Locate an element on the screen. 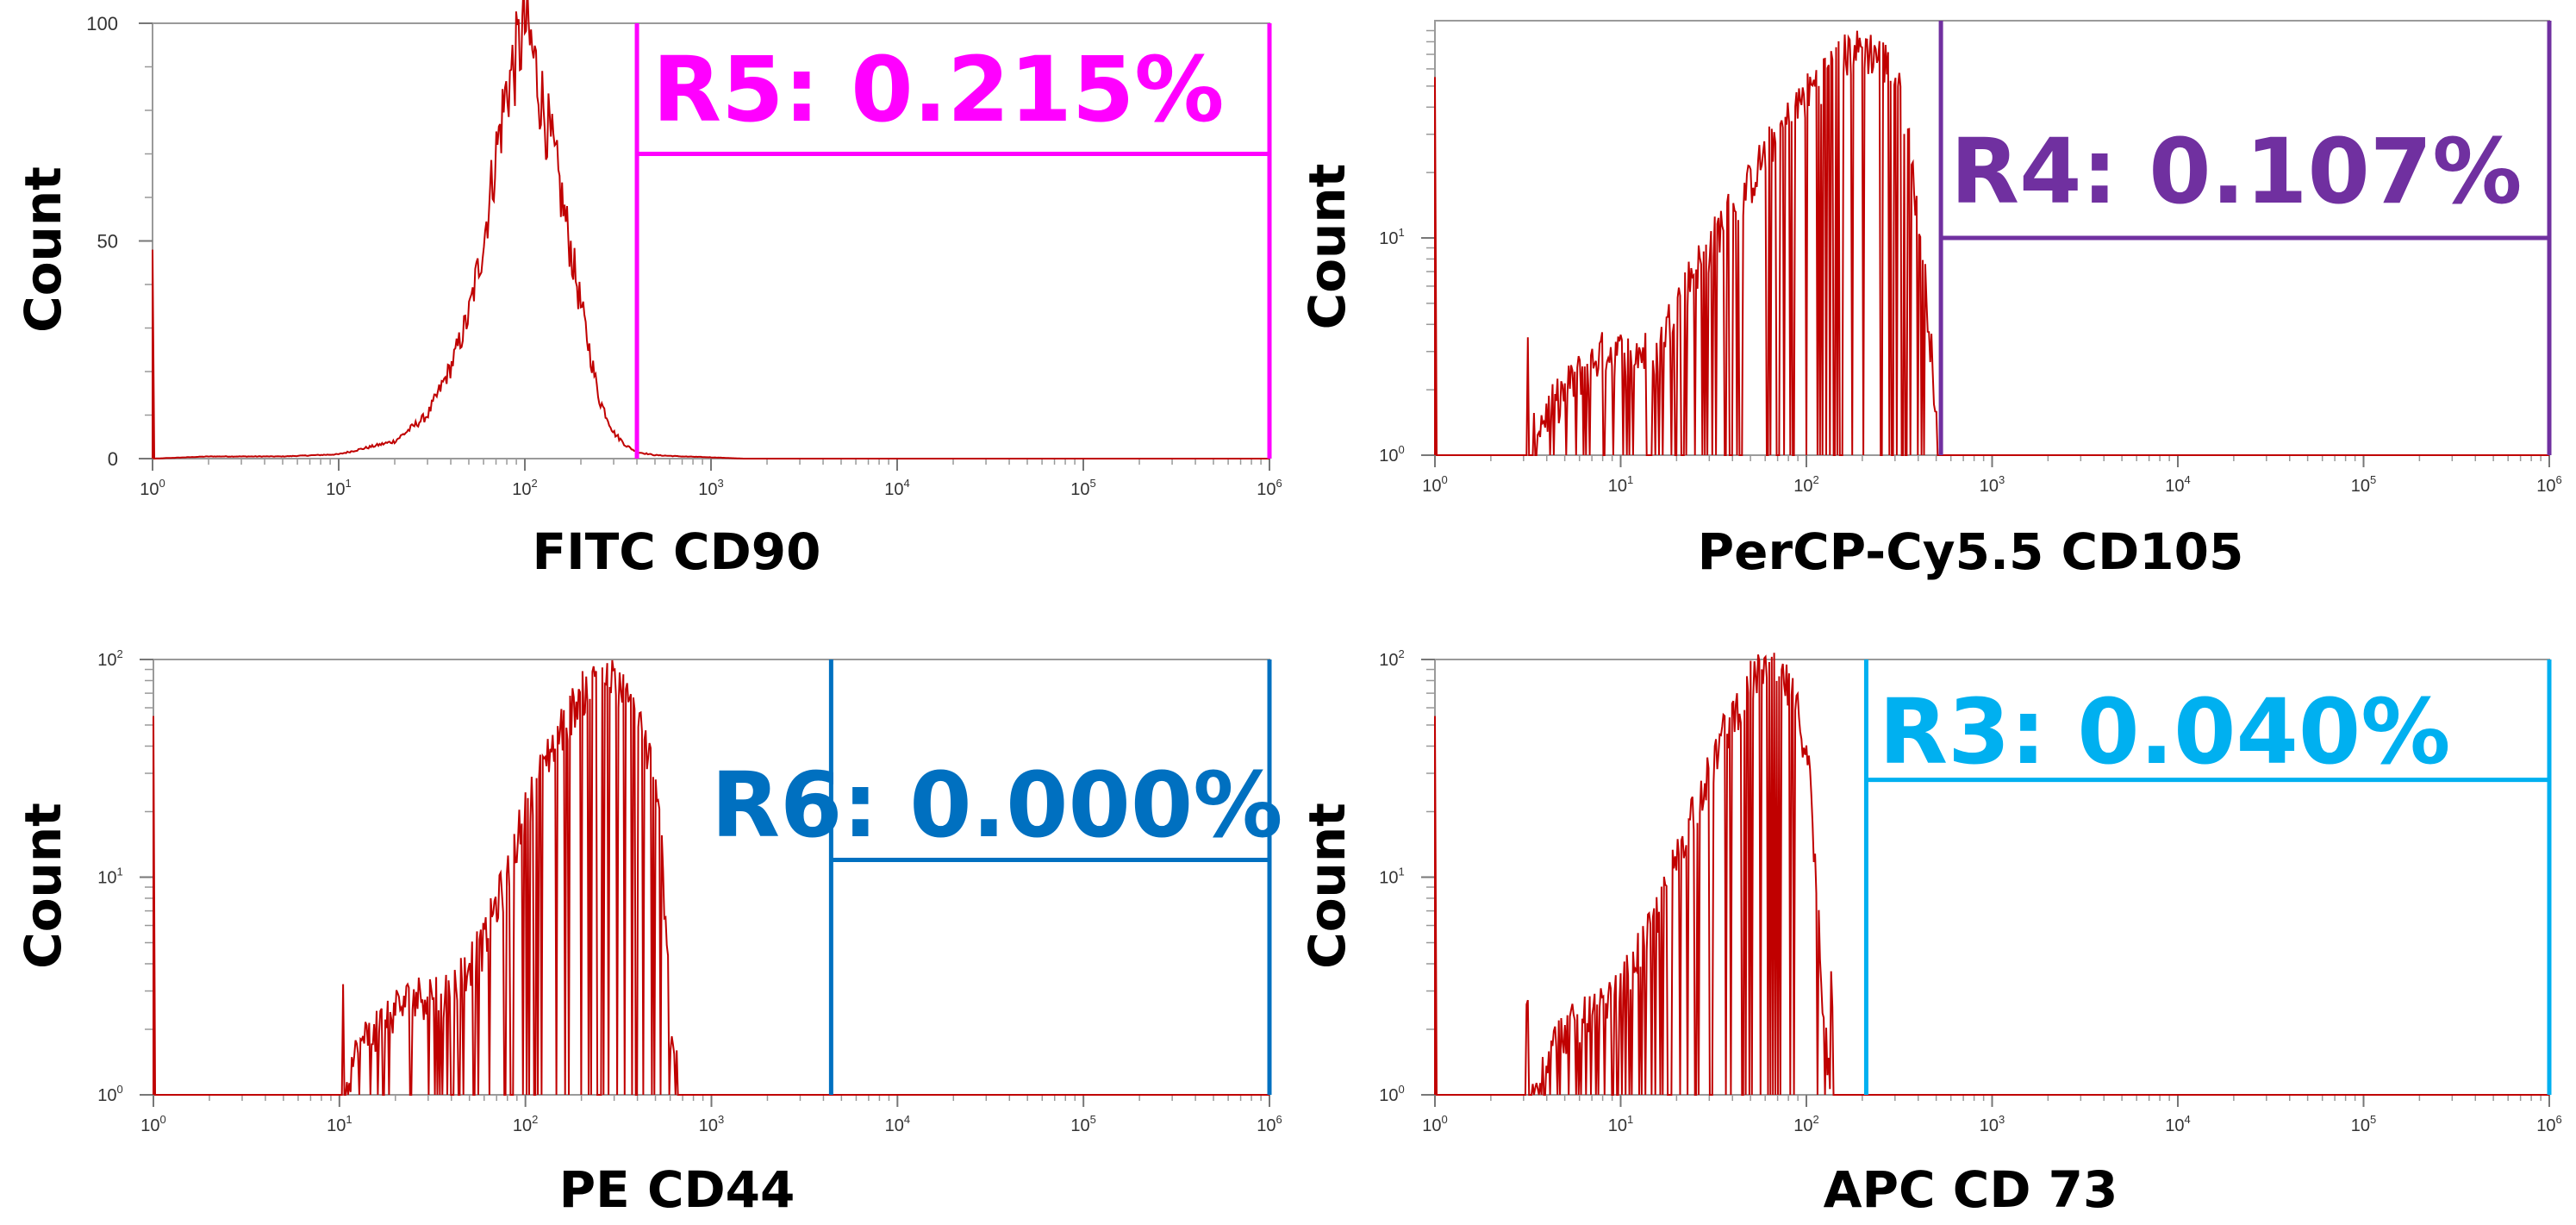  gate-label: R5: 0.215% is located at coordinates (938, 89).